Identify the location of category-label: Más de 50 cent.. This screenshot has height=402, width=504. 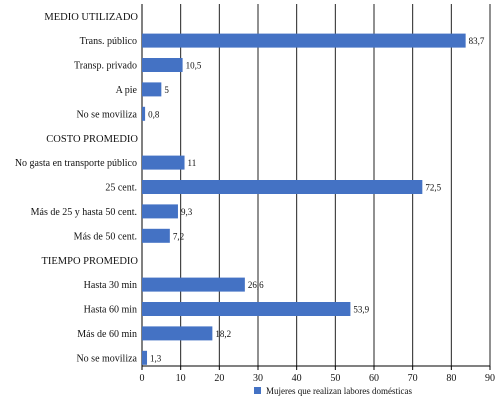
(105, 236).